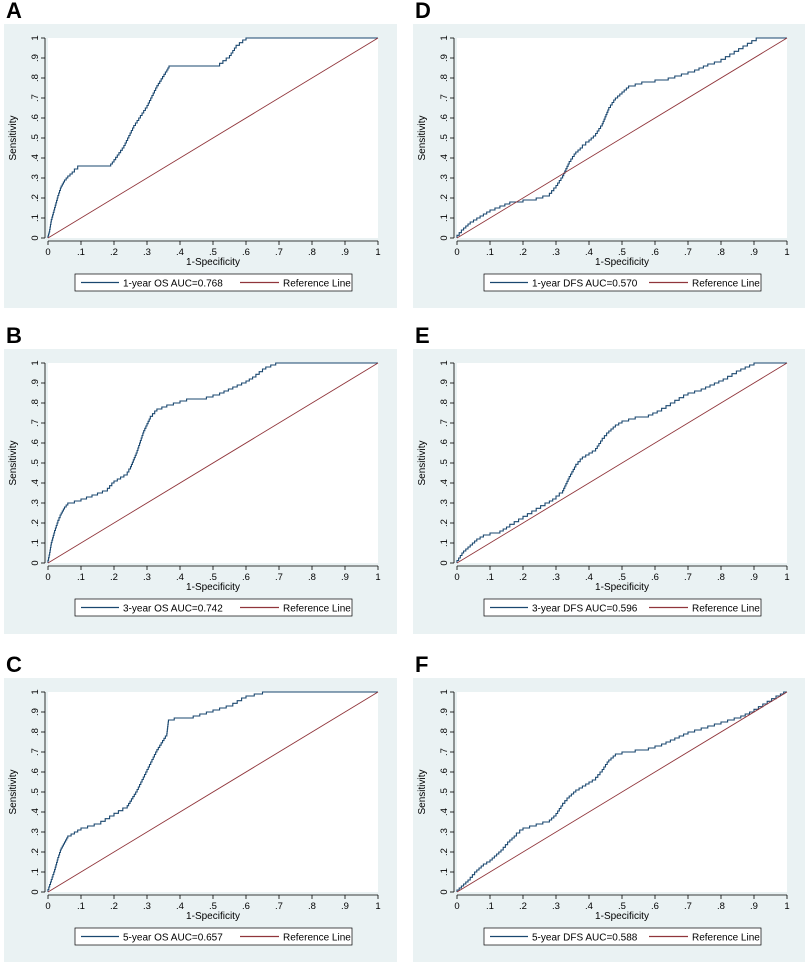 This screenshot has height=968, width=809. What do you see at coordinates (14, 11) in the screenshot?
I see `panel-letter: A` at bounding box center [14, 11].